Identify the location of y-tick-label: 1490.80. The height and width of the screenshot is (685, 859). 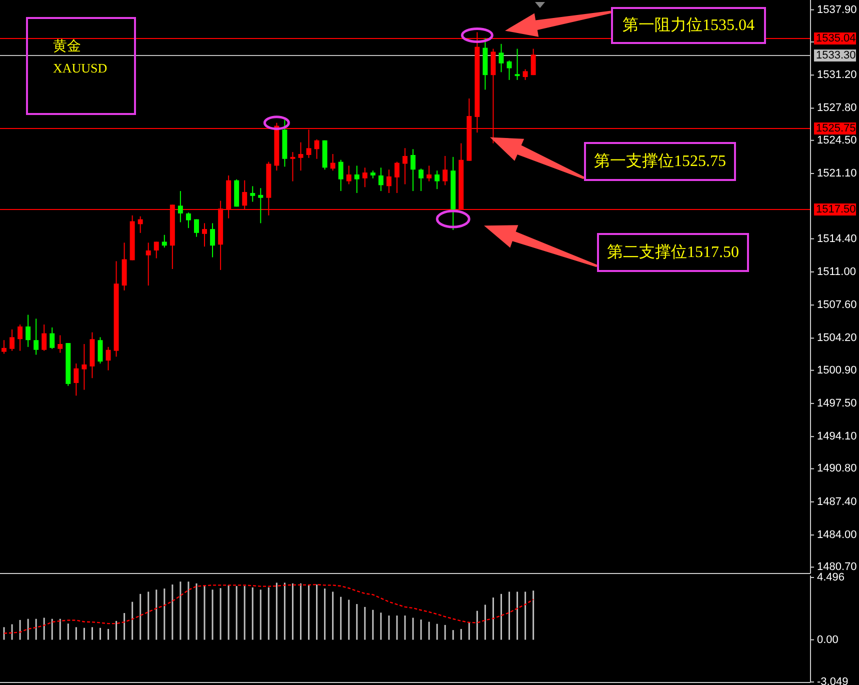
(837, 468).